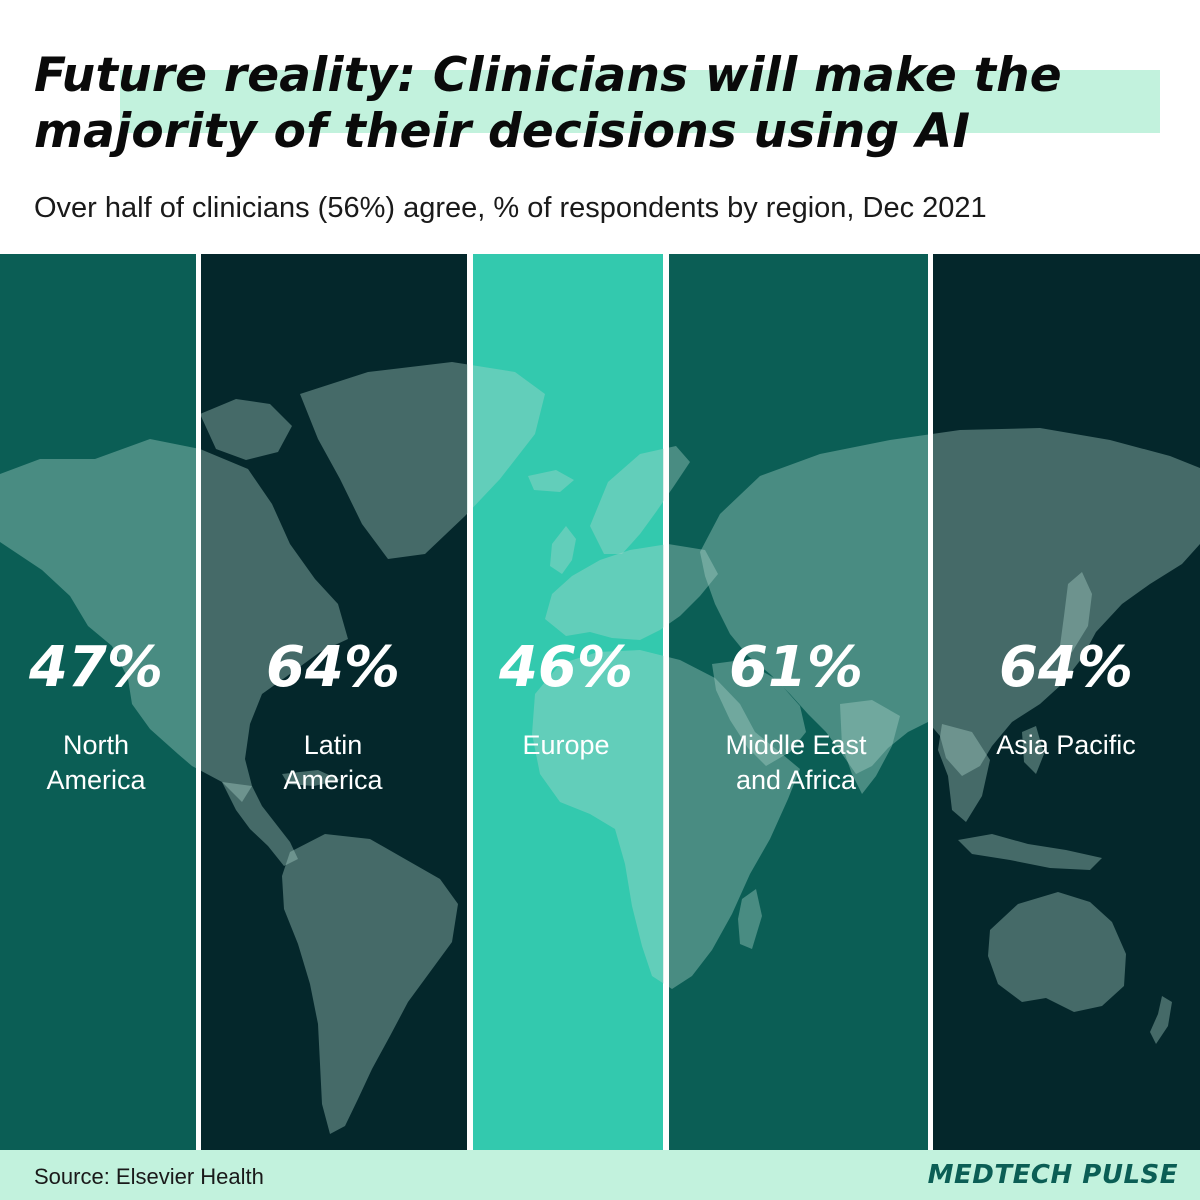 The height and width of the screenshot is (1200, 1200). Describe the element at coordinates (333, 745) in the screenshot. I see `category-label-line: Latin` at that location.